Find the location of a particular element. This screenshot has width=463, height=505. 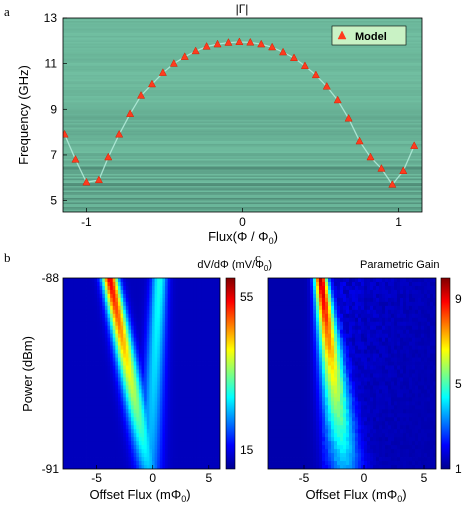

model-point is located at coordinates (414, 145).